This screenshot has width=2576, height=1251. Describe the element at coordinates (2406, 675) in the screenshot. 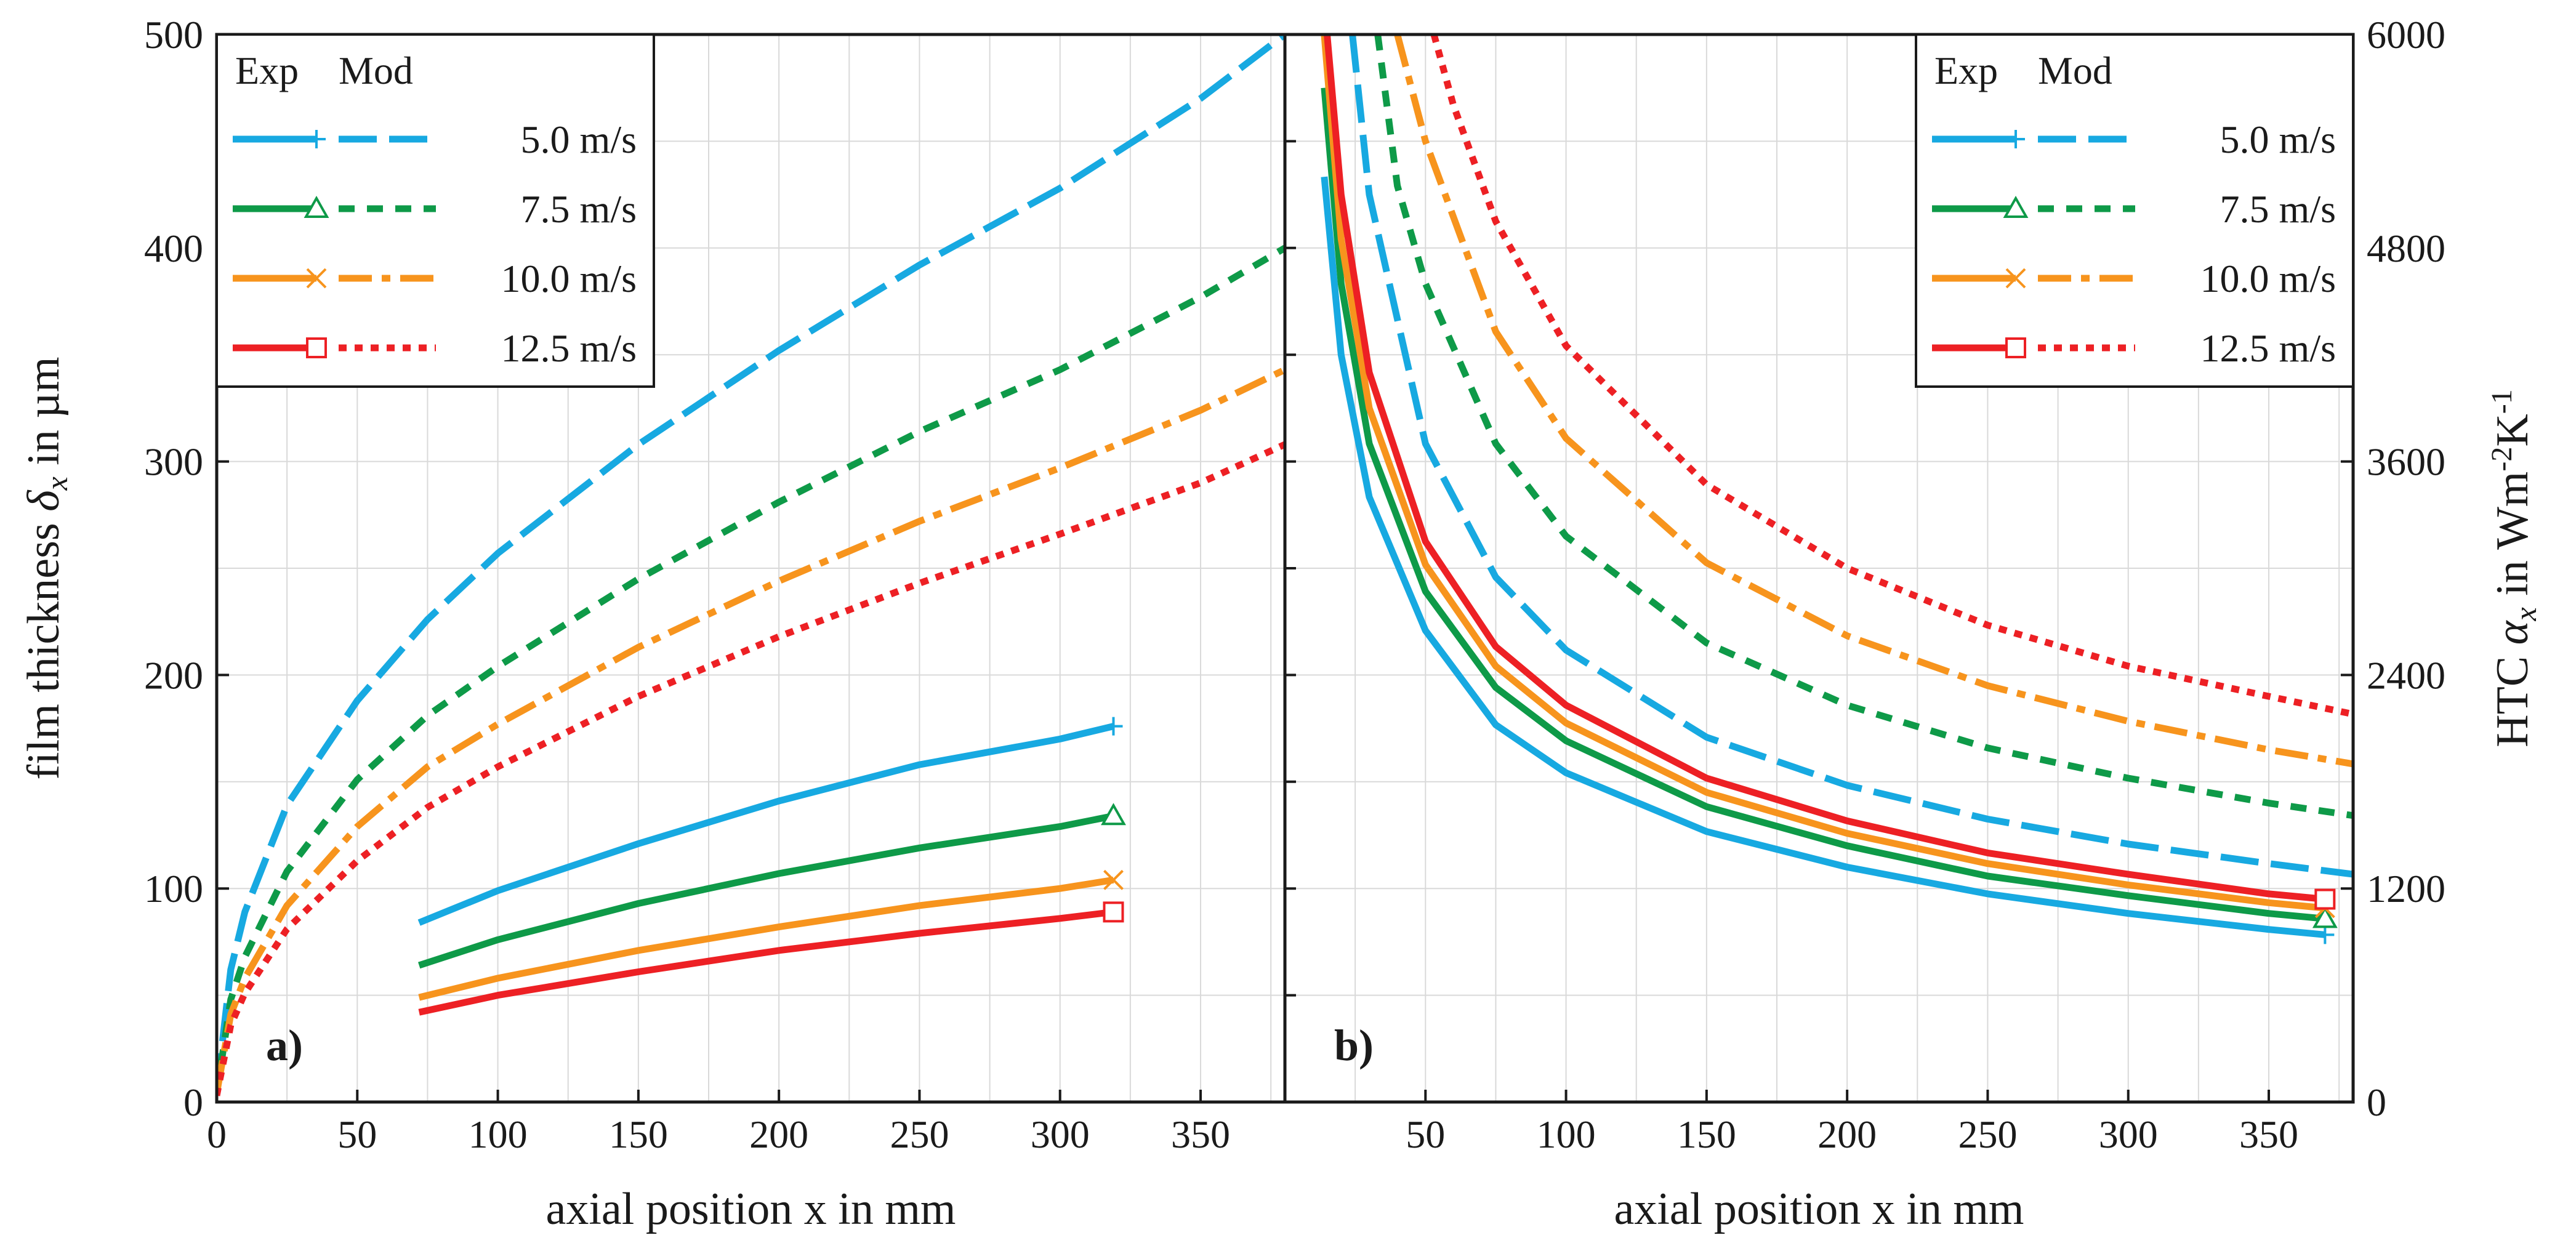

I see `y-tick-label: 2400` at that location.